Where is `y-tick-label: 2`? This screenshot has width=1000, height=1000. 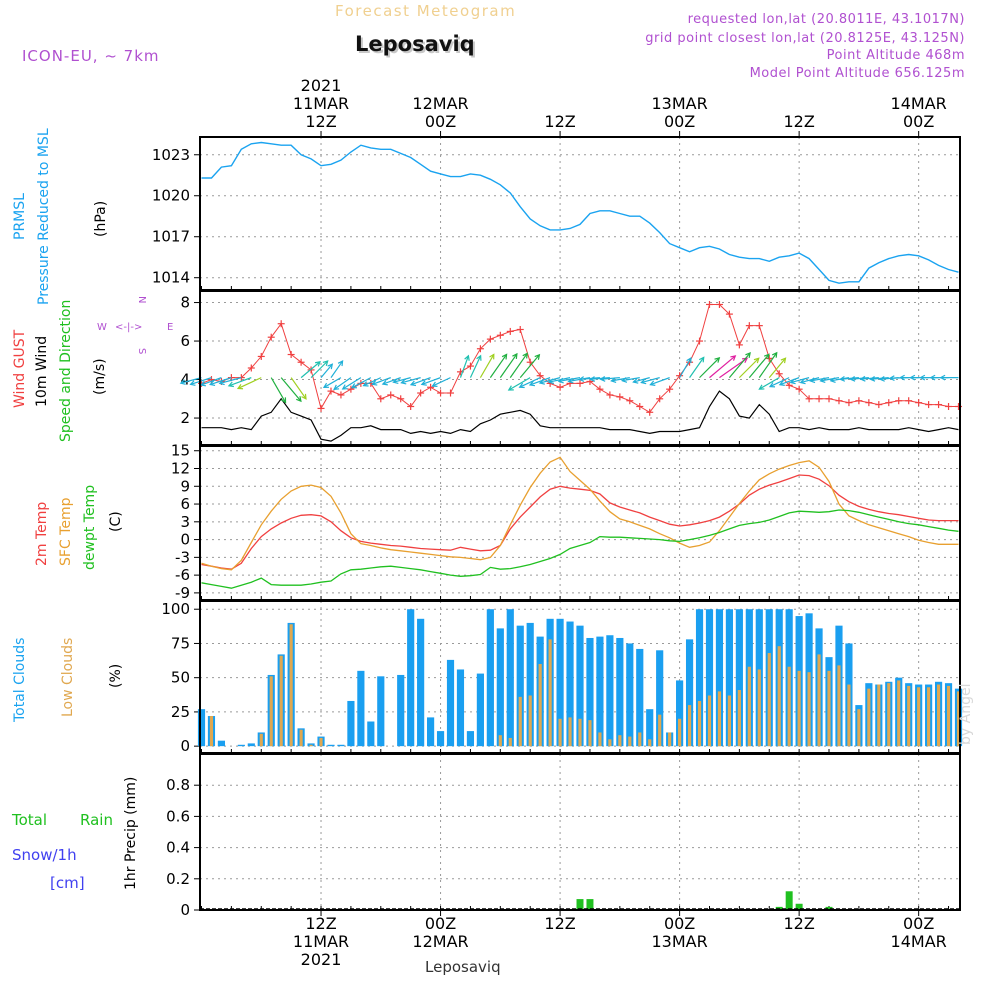 y-tick-label: 2 is located at coordinates (185, 418).